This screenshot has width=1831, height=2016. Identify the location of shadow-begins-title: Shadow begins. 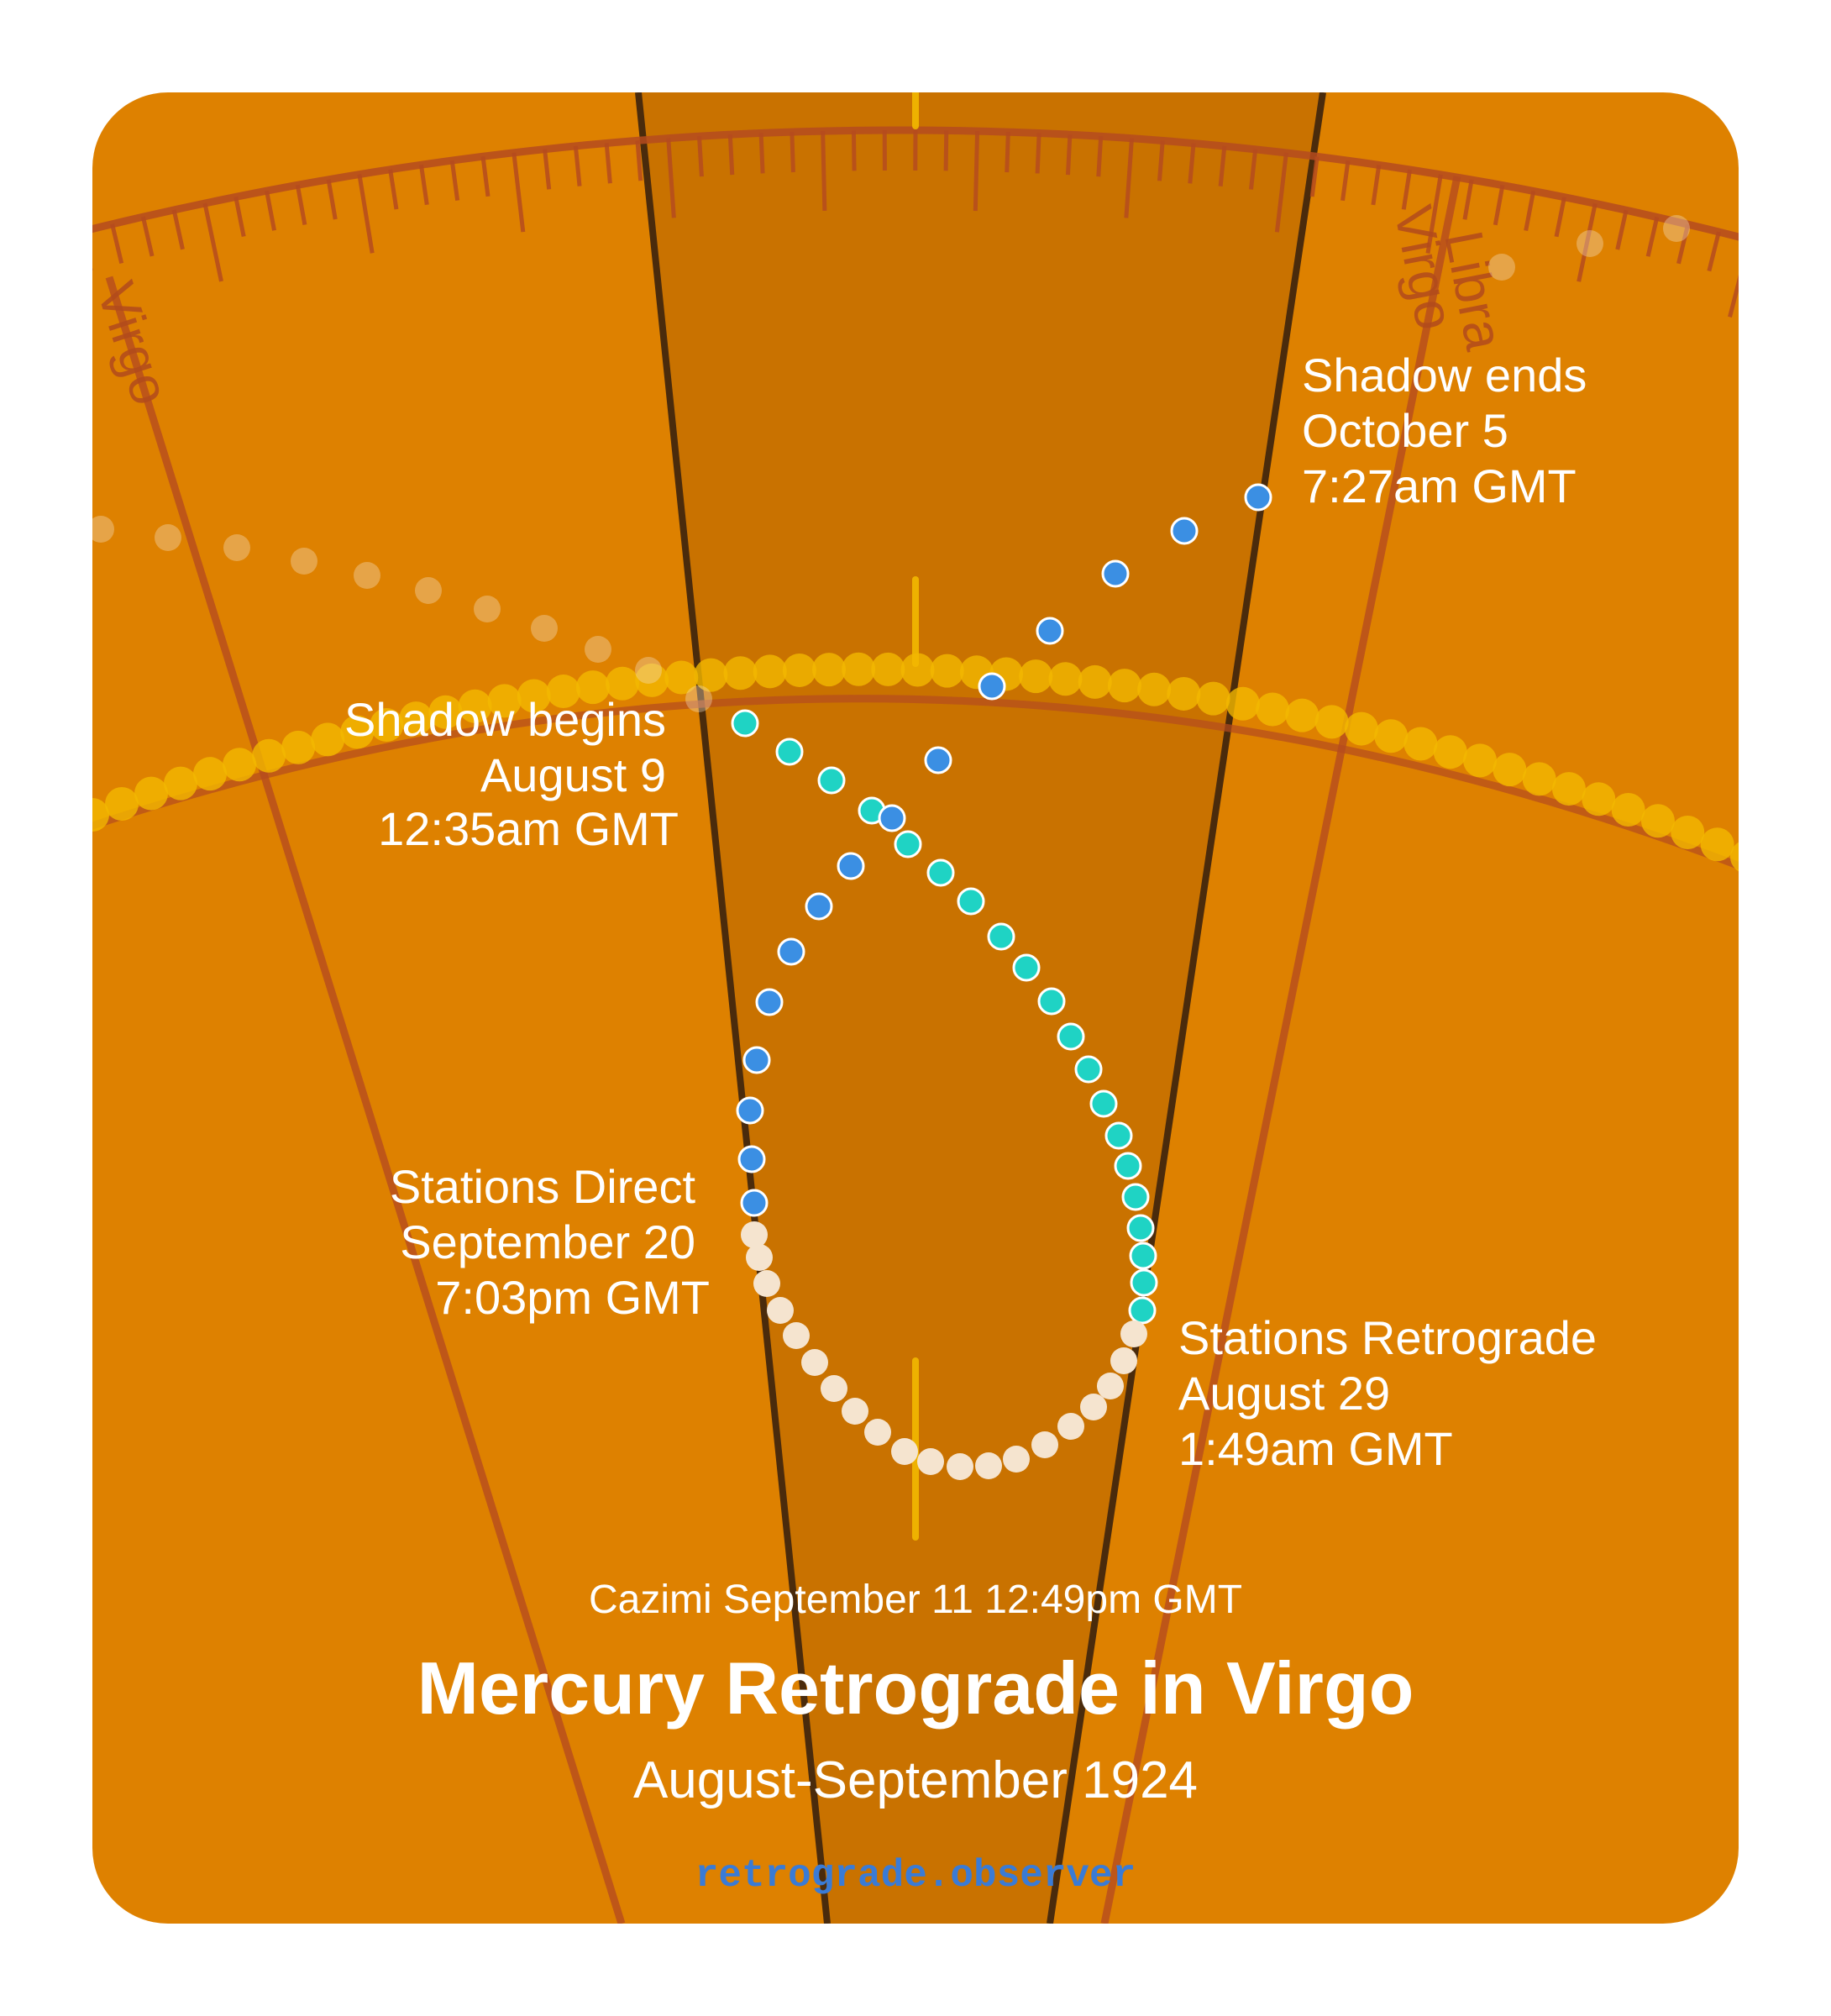
(505, 719).